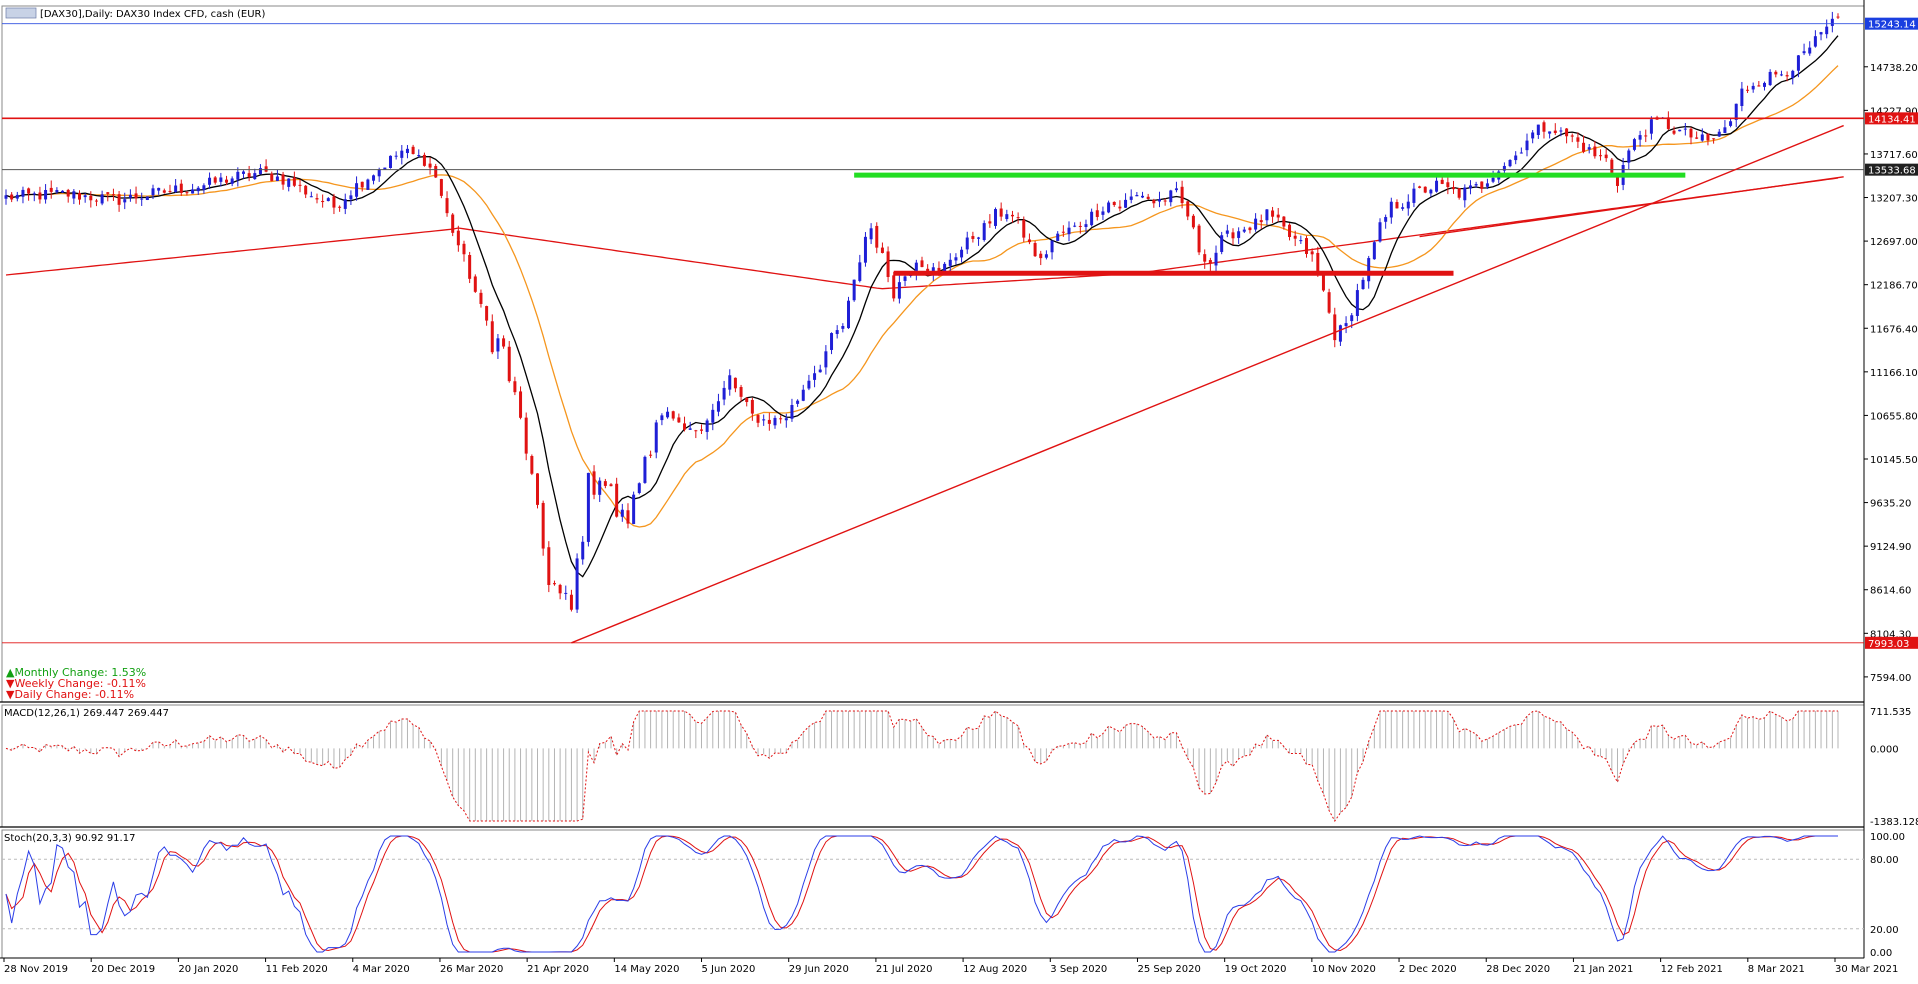 The width and height of the screenshot is (1918, 984). I want to click on date-tick-label: 12 Aug 2020, so click(995, 969).